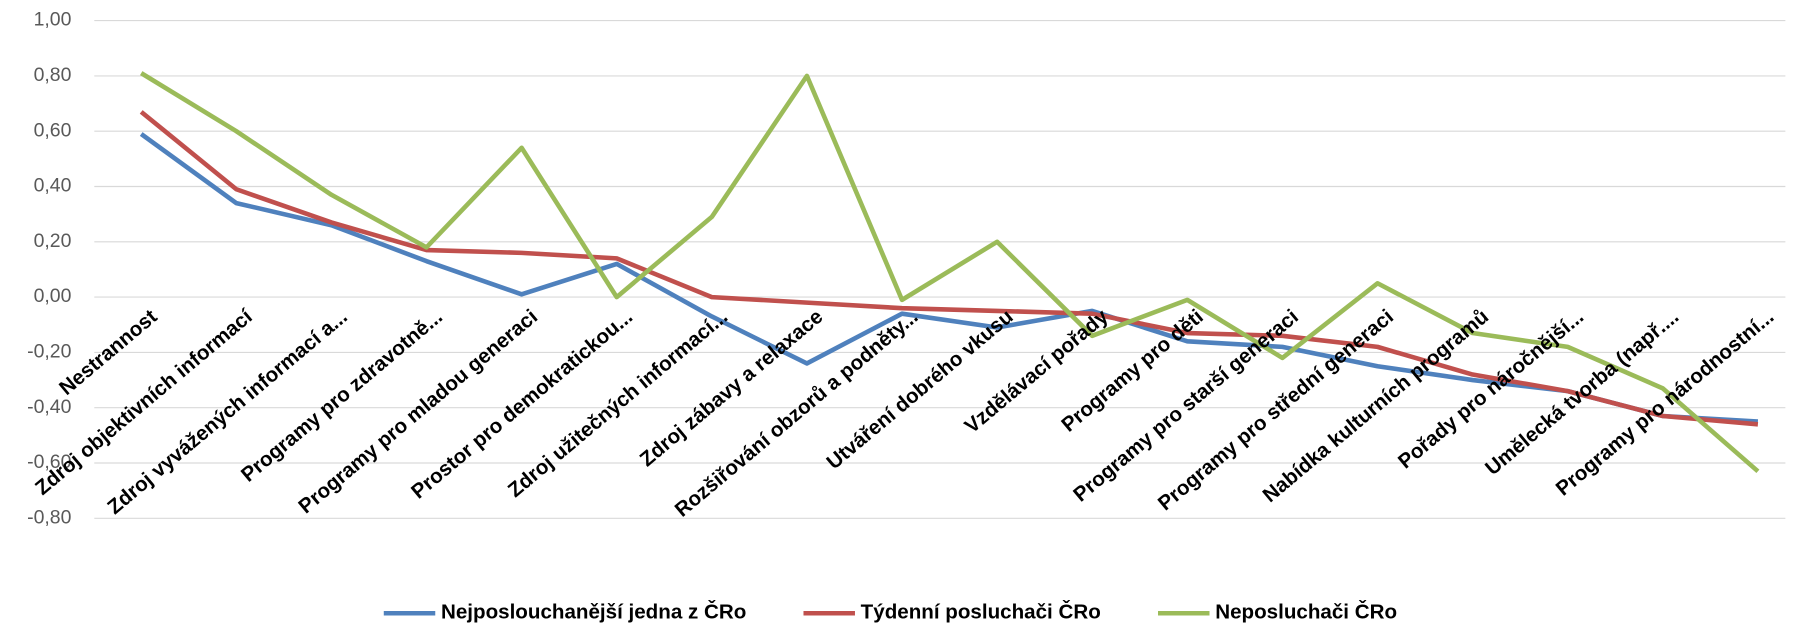  I want to click on y-tick-label: -0,60, so click(49, 462).